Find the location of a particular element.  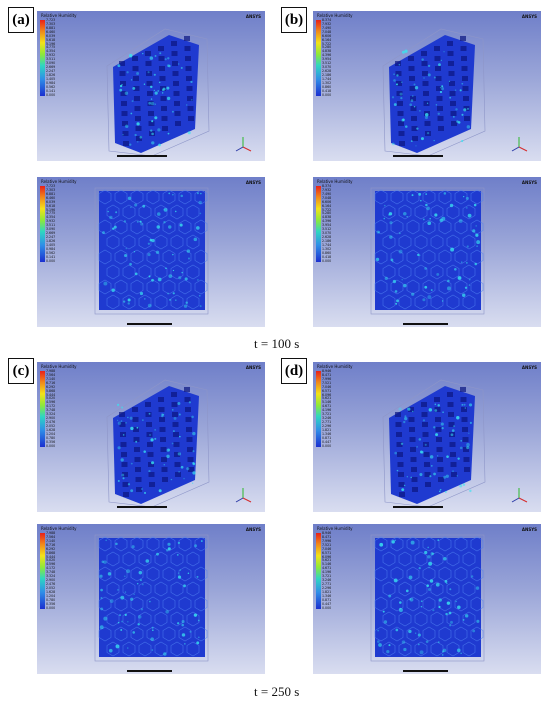

colorbar-tick-label: 2.052 is located at coordinates (51, 587).